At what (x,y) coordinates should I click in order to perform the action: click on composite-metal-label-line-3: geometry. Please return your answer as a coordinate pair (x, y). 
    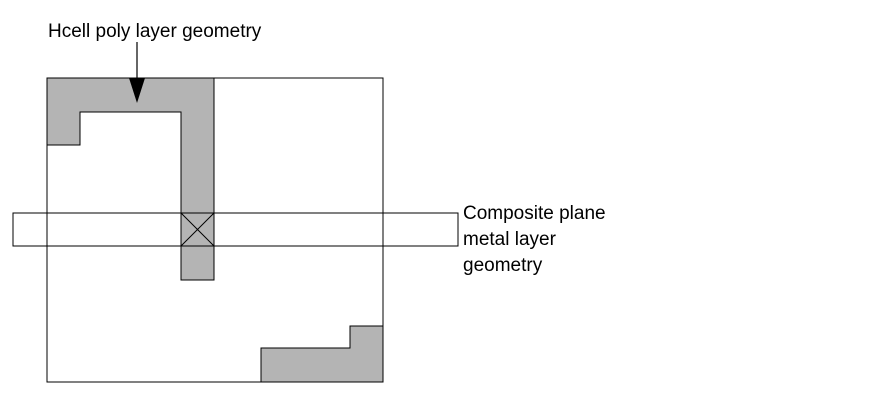
    Looking at the image, I should click on (503, 265).